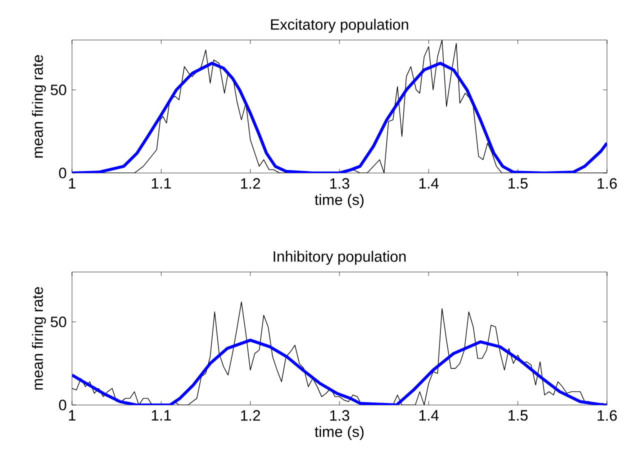 The width and height of the screenshot is (624, 468). I want to click on chart-title: Inhibitory population, so click(340, 257).